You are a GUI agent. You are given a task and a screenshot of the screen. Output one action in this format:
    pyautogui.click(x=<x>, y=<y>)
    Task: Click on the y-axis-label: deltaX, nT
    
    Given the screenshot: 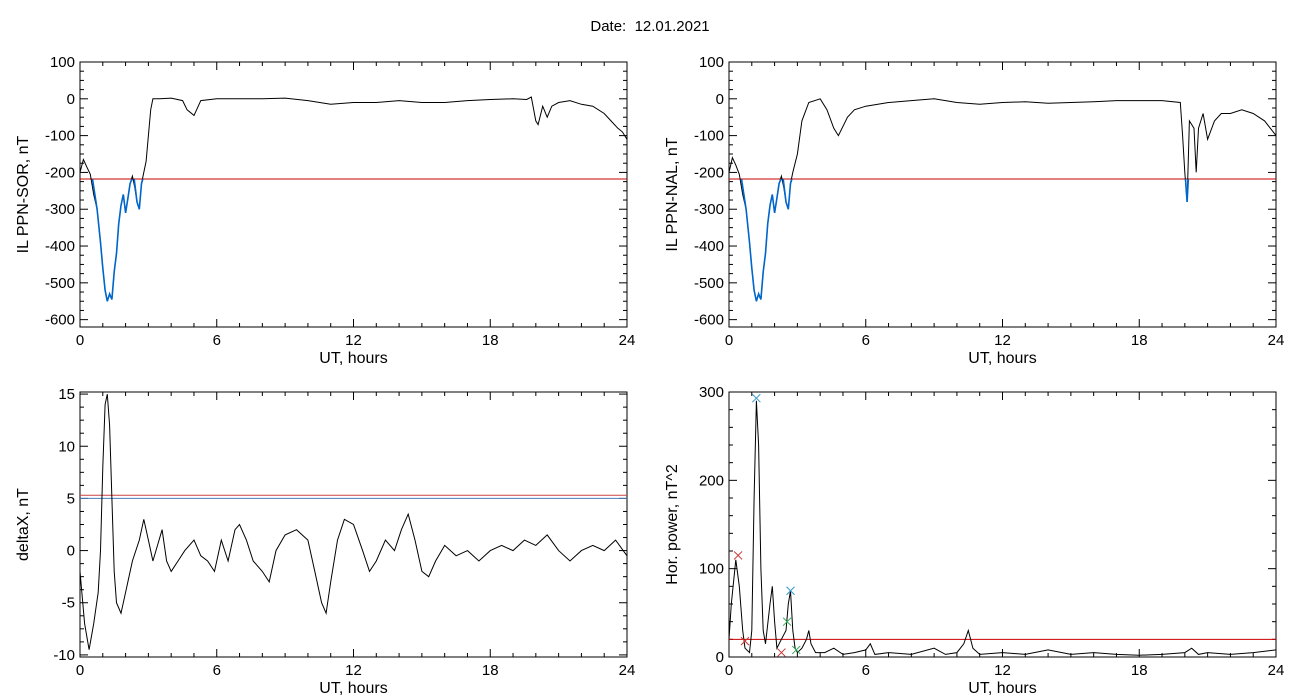 What is the action you would take?
    pyautogui.click(x=23, y=524)
    